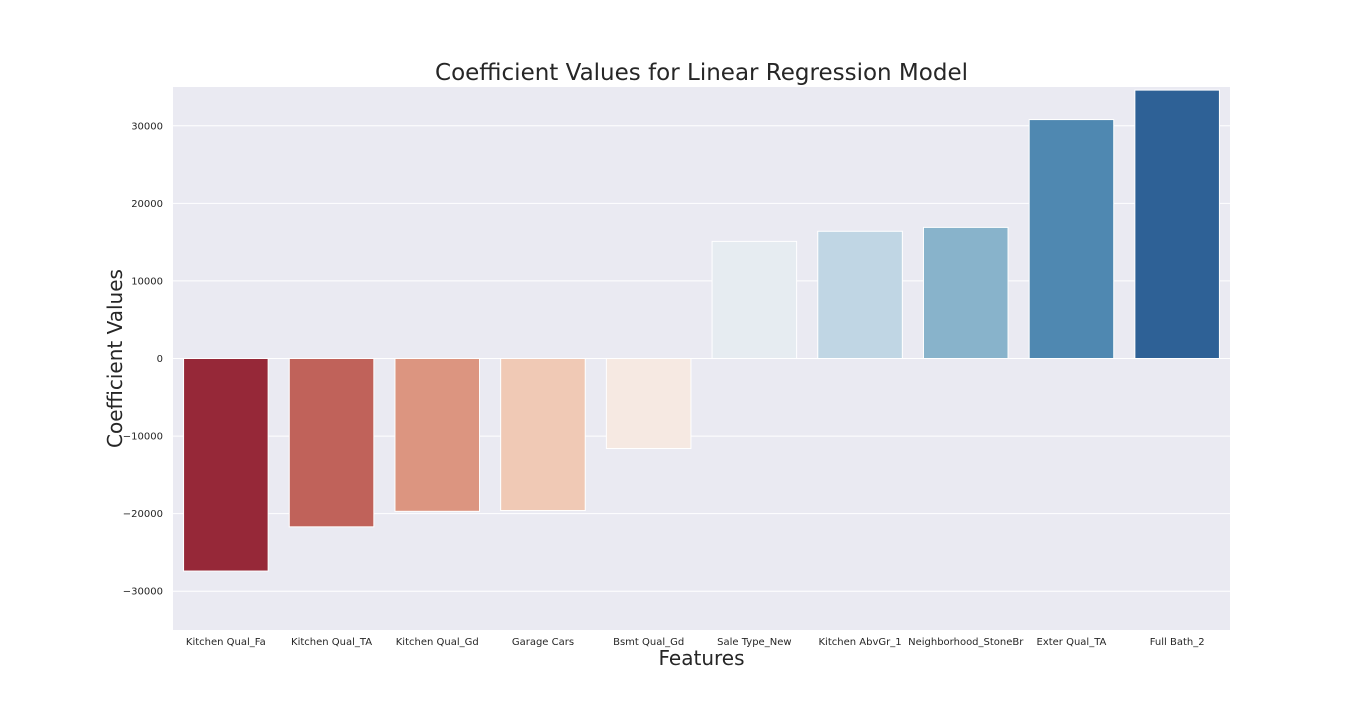  I want to click on x-tick-label: Full Bath_2, so click(1177, 642).